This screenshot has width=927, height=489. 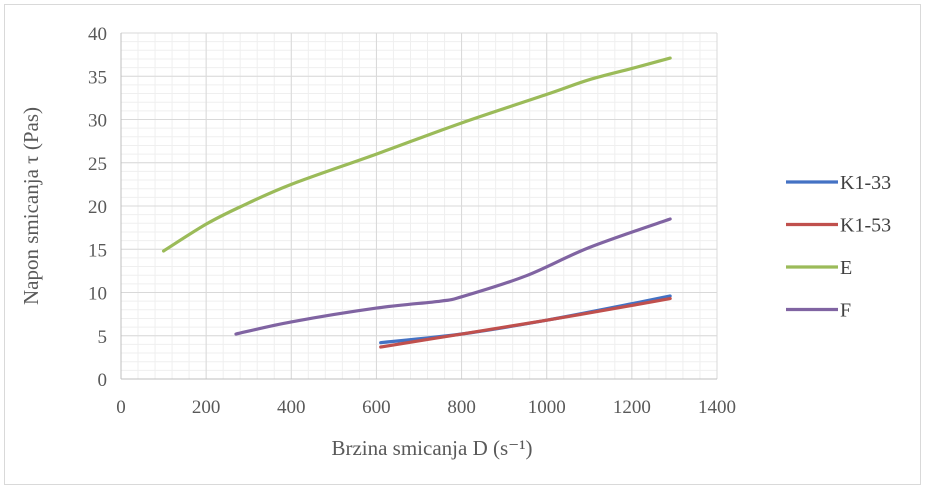 What do you see at coordinates (206, 407) in the screenshot?
I see `x-tick-label: 200` at bounding box center [206, 407].